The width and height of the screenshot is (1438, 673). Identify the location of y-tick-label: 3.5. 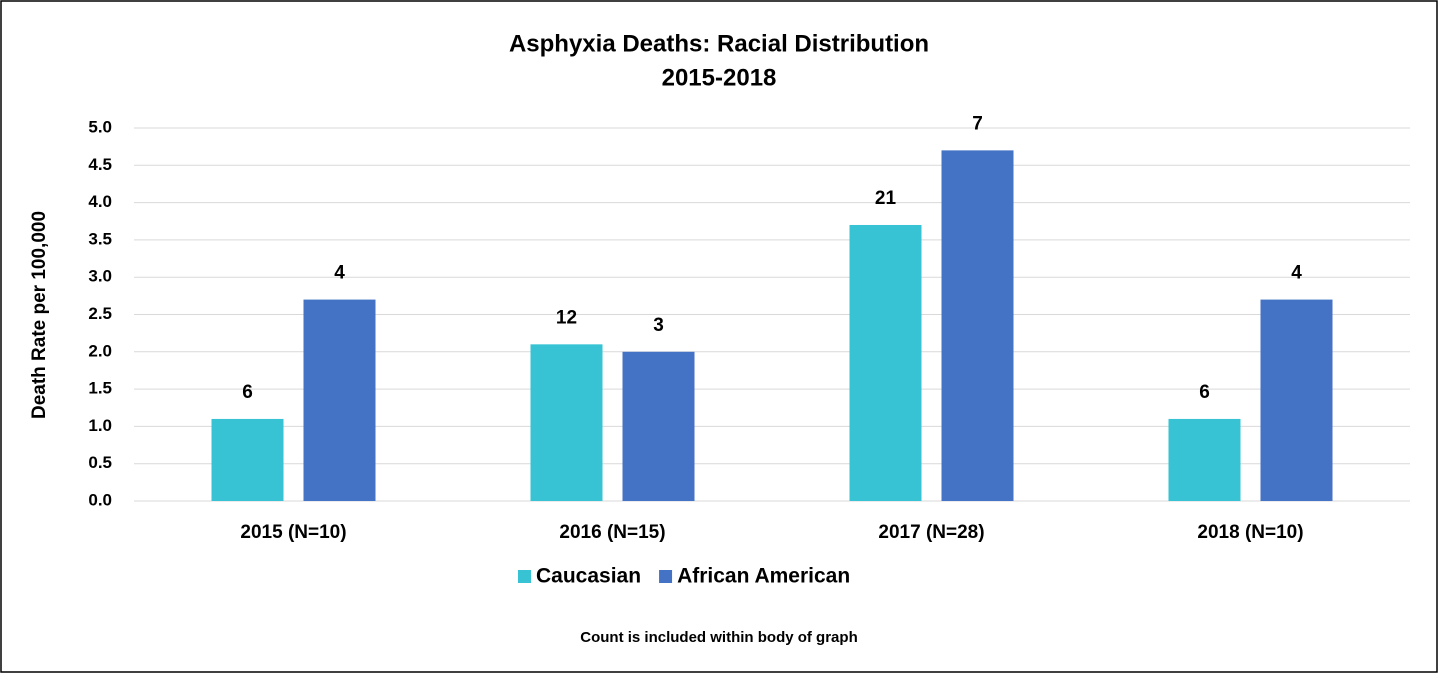
(100, 238).